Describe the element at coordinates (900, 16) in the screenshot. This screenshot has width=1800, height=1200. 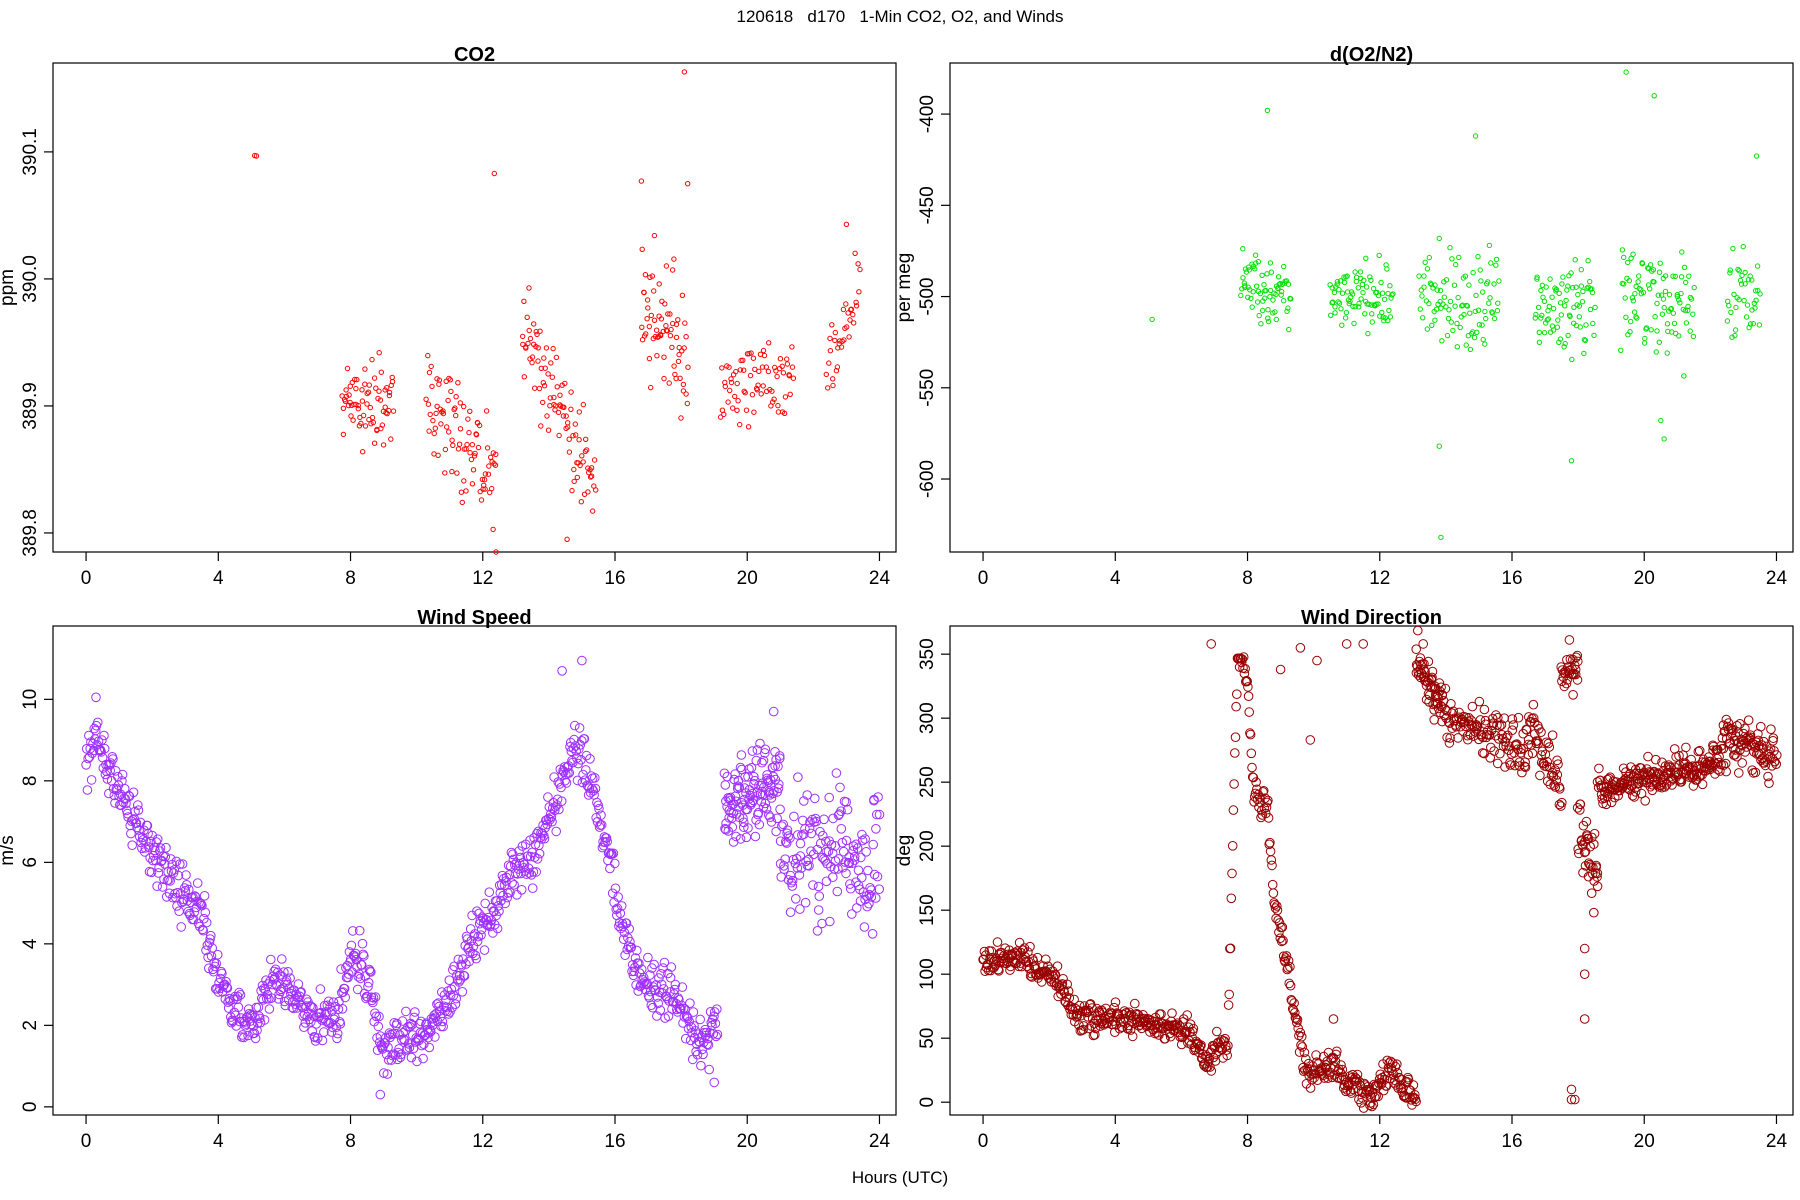
I see `figure-title: 120618 d170 1-Min CO2, O2, and Winds` at that location.